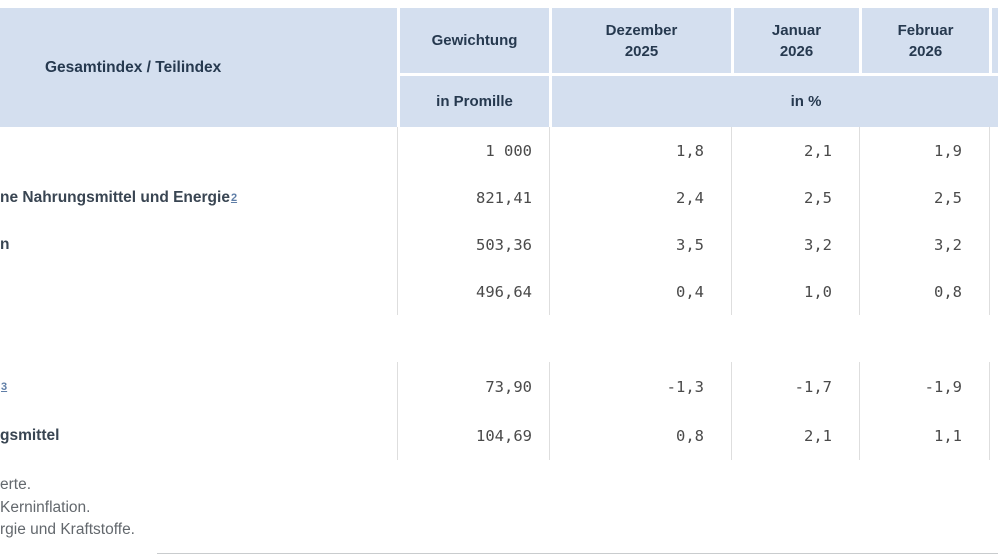  I want to click on cell-weight: 1 000, so click(473, 150).